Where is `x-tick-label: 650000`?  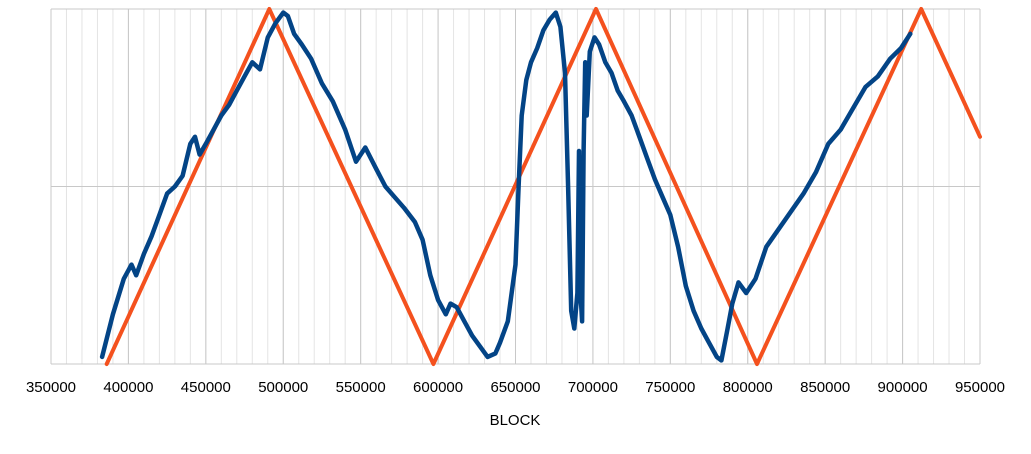
x-tick-label: 650000 is located at coordinates (515, 387).